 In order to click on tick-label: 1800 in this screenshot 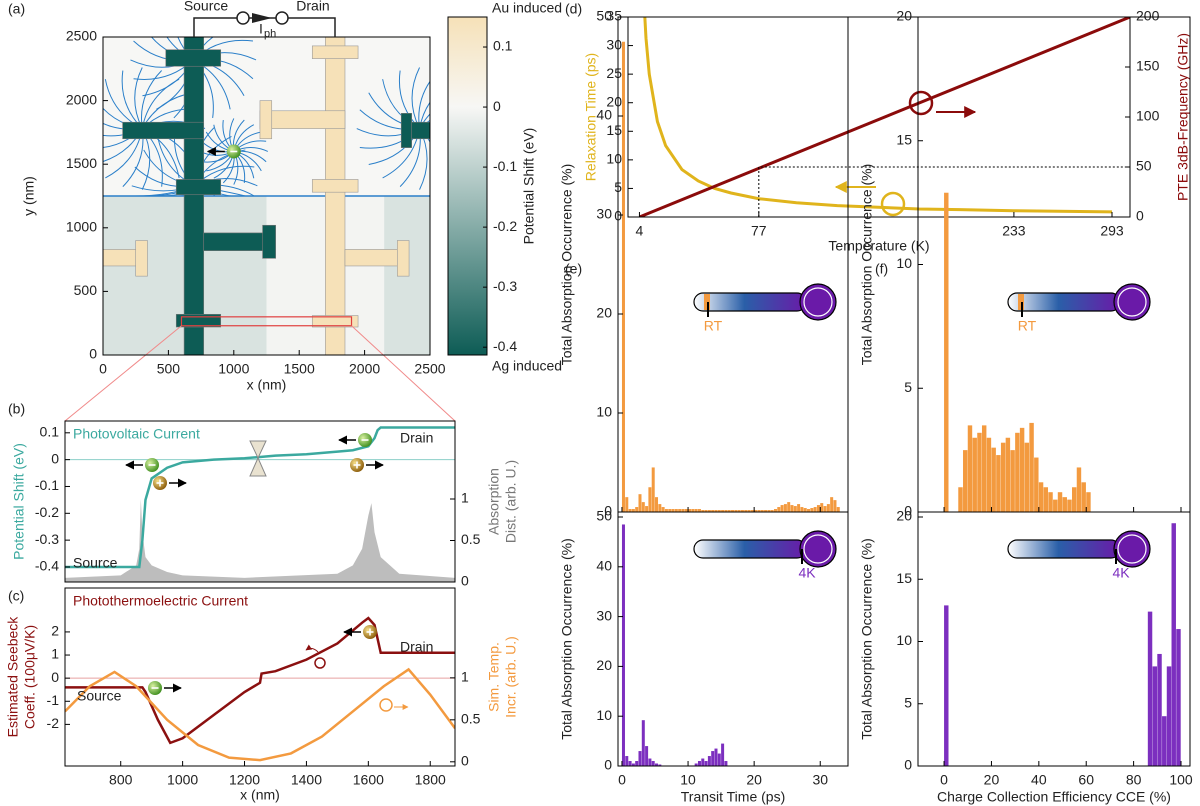, I will do `click(430, 780)`.